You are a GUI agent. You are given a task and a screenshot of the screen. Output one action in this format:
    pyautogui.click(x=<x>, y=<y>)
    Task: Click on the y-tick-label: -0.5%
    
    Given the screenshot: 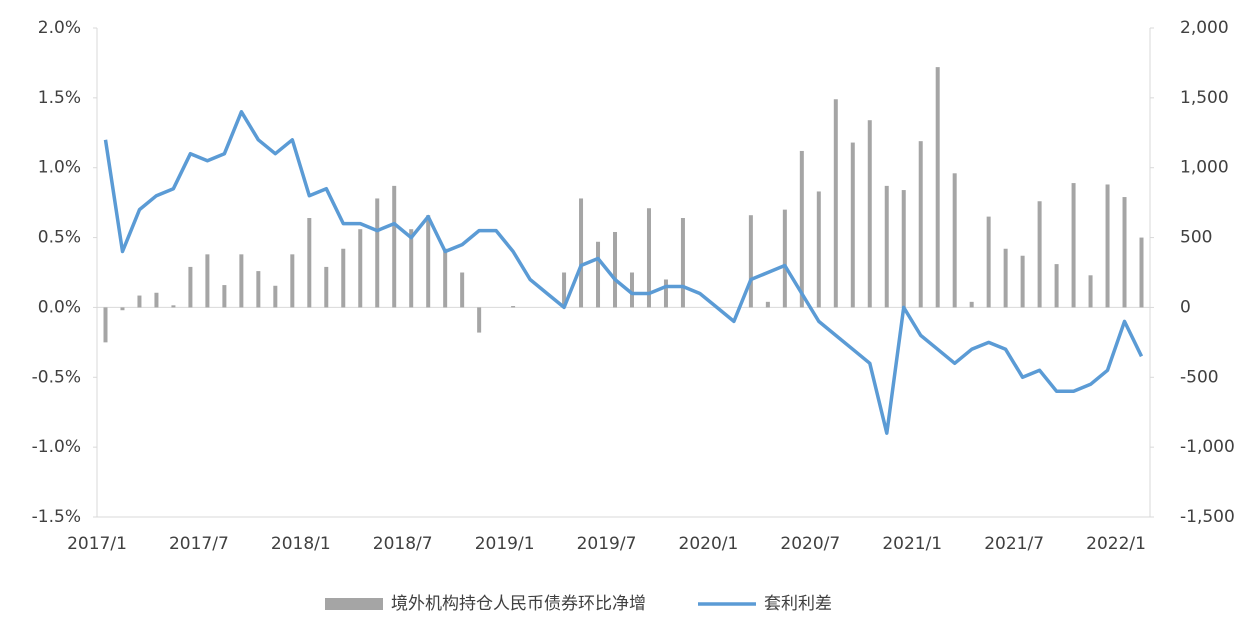 What is the action you would take?
    pyautogui.click(x=56, y=377)
    